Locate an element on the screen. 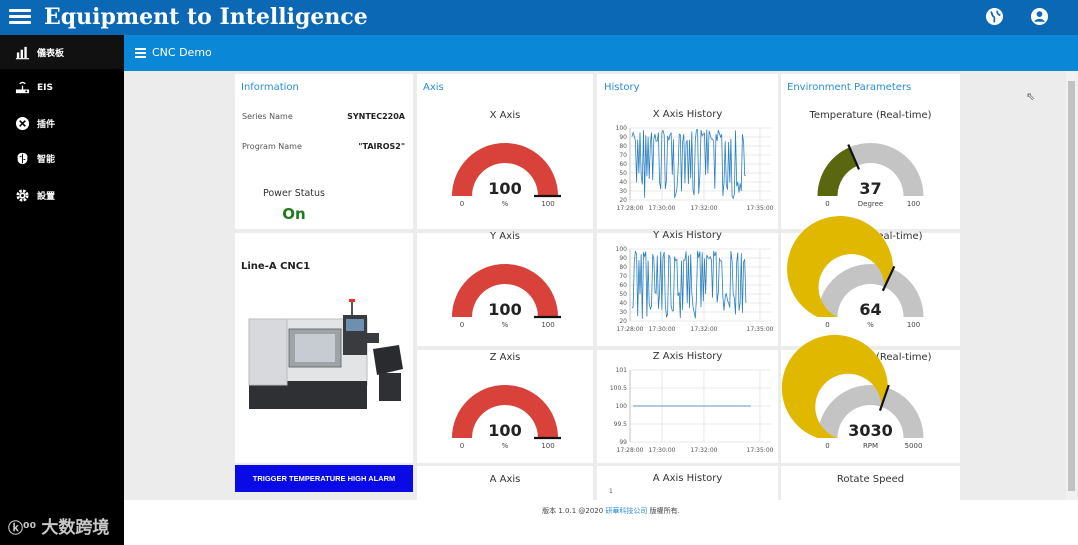 The width and height of the screenshot is (1078, 545). gauge-title: Z Axis is located at coordinates (505, 357).